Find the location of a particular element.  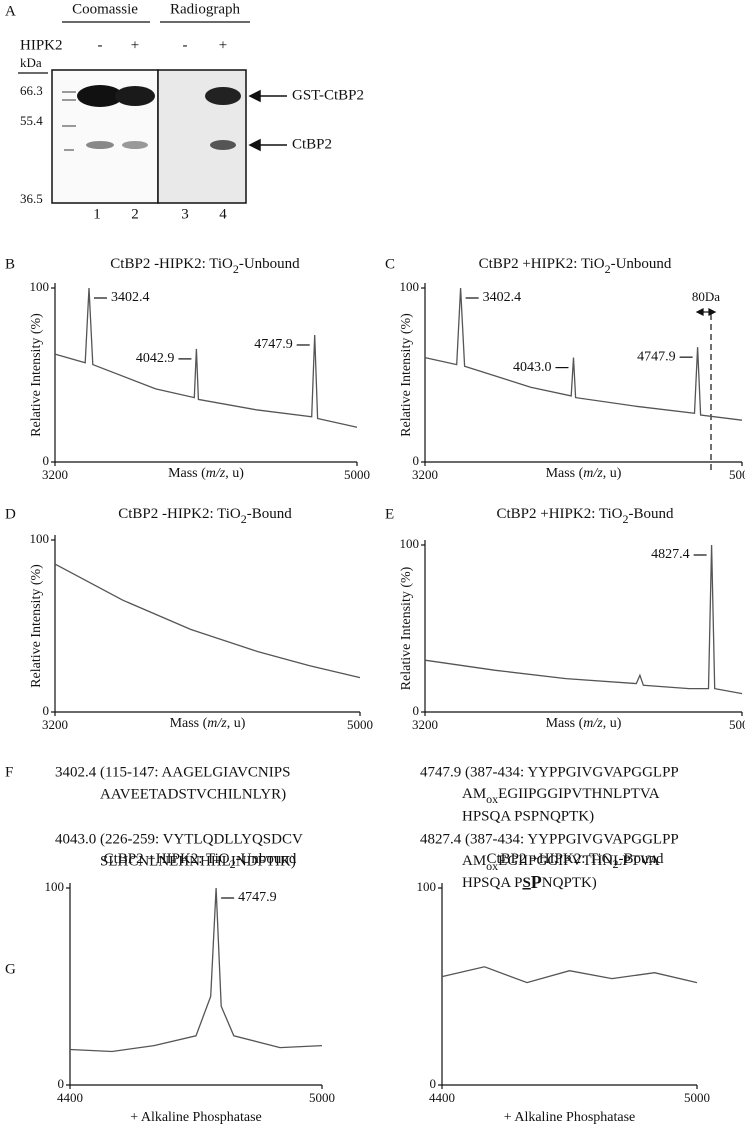

peptide-part: HPSQA P is located at coordinates (492, 883).